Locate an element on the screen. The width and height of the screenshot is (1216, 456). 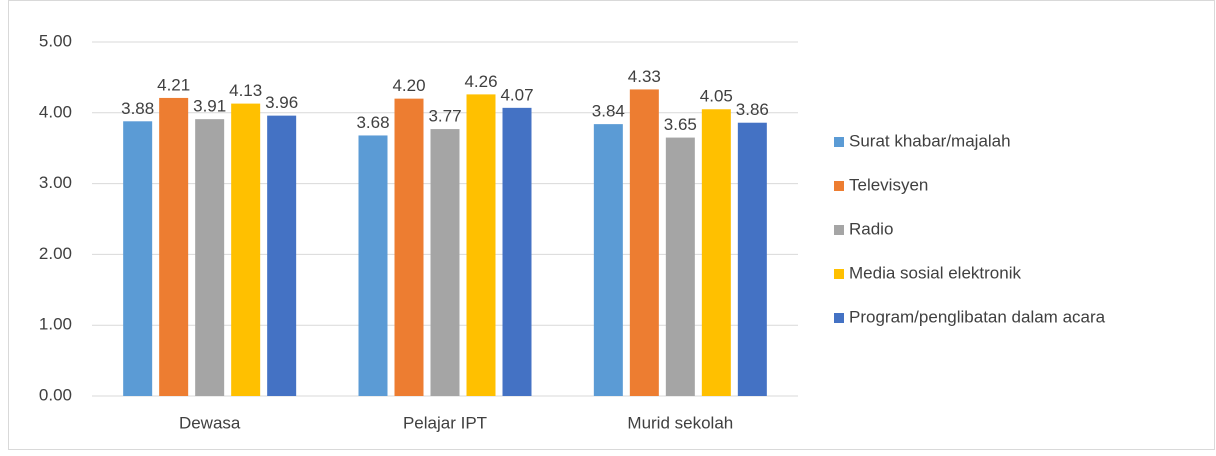
data-label: 4.33 is located at coordinates (644, 76).